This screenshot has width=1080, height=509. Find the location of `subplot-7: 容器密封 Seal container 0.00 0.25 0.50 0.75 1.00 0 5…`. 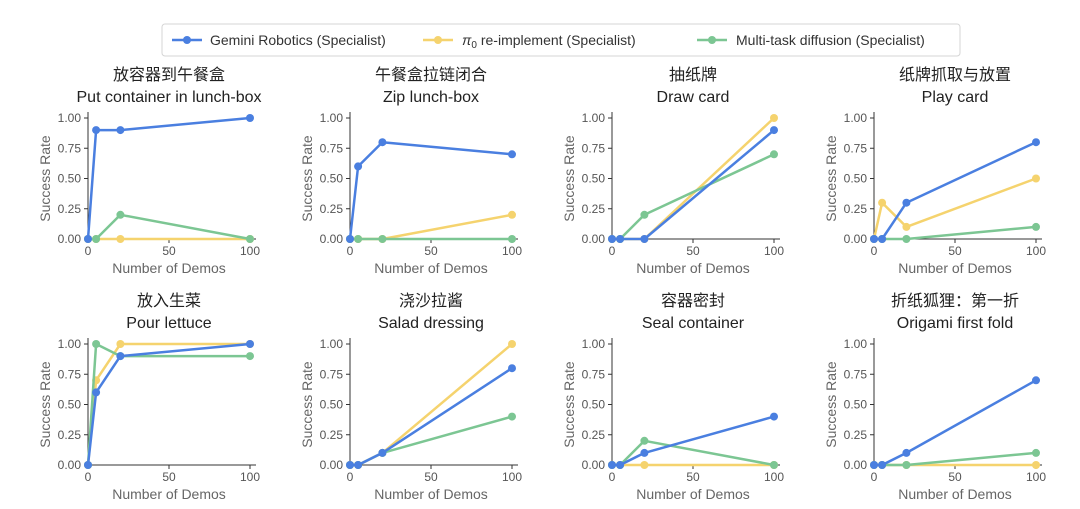

subplot-7: 容器密封 Seal container 0.00 0.25 0.50 0.75 1.00 0 5… is located at coordinates (672, 396).